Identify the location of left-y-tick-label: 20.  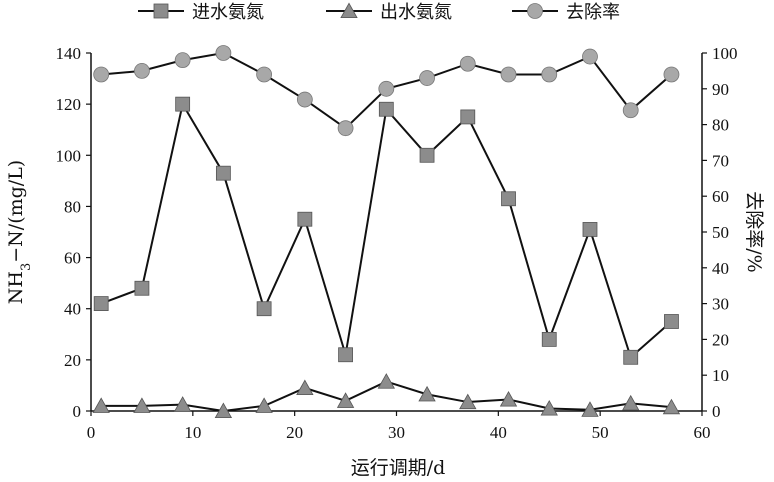
(72, 360).